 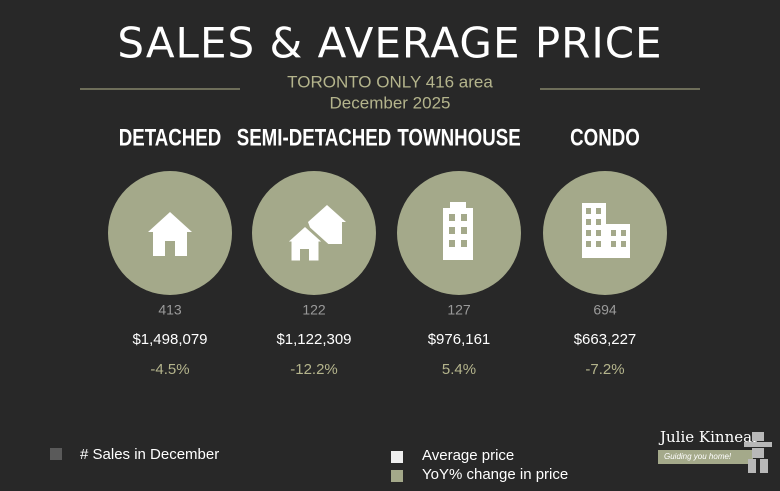 What do you see at coordinates (314, 310) in the screenshot?
I see `sales-value: 122` at bounding box center [314, 310].